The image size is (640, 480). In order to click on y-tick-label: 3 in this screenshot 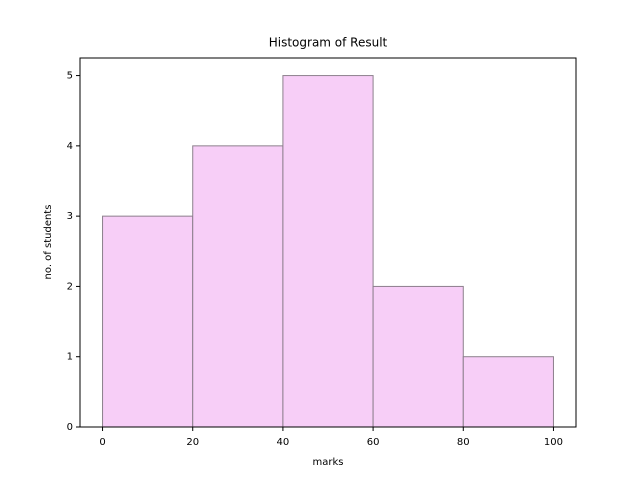, I will do `click(70, 216)`.